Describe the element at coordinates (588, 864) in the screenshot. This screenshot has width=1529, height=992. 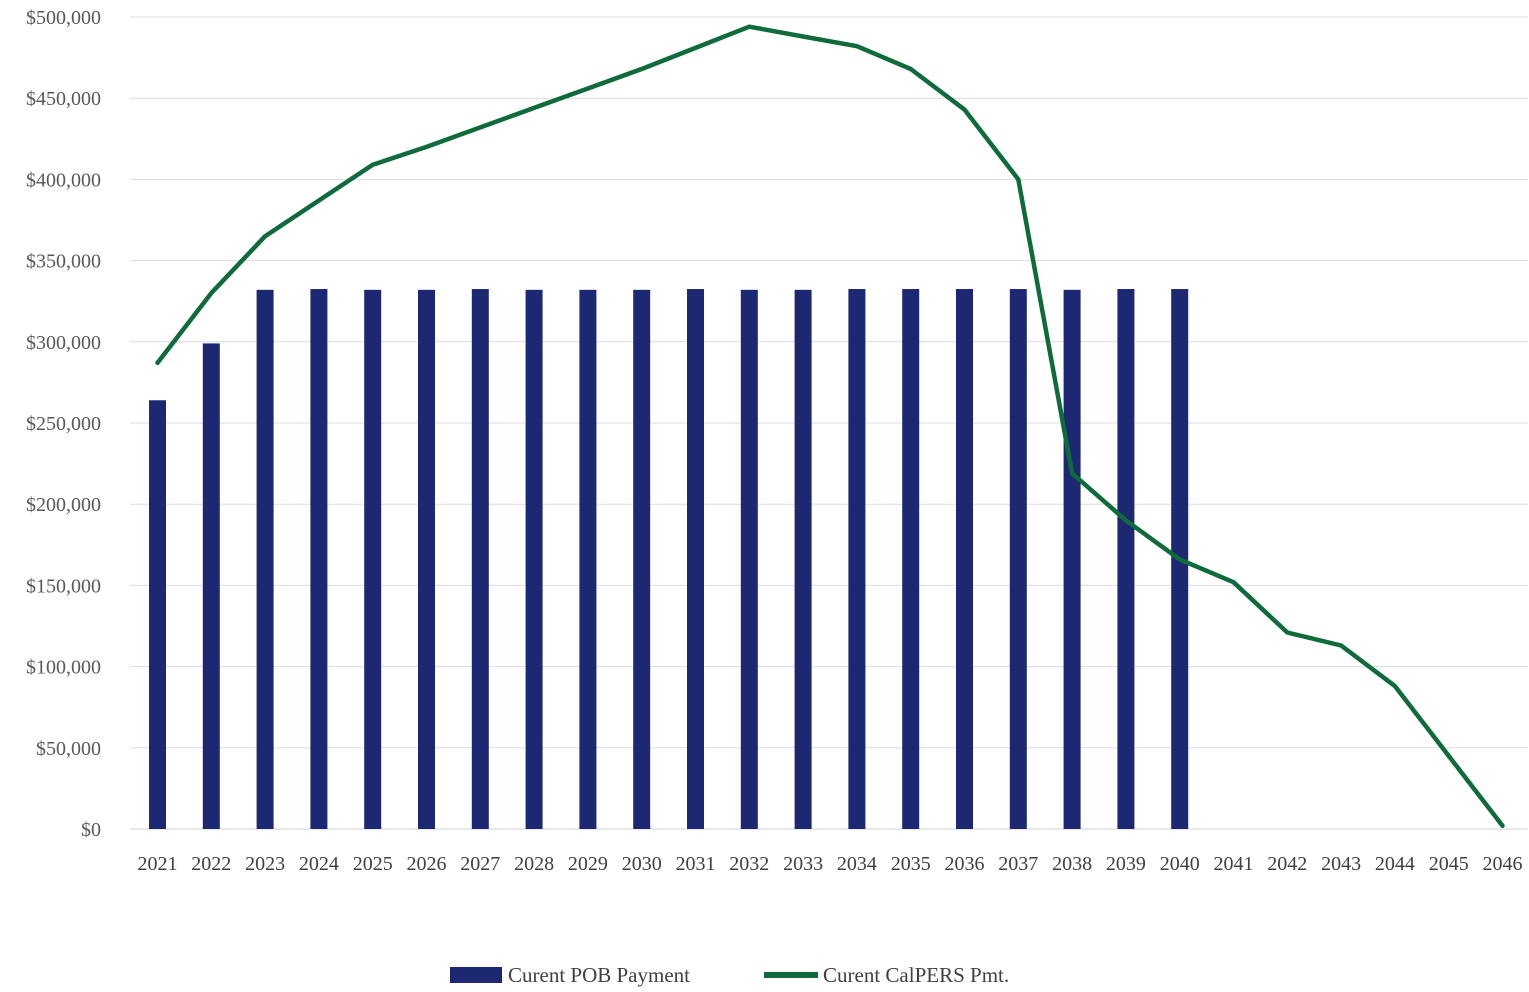
I see `x-tick-label: 2029` at that location.